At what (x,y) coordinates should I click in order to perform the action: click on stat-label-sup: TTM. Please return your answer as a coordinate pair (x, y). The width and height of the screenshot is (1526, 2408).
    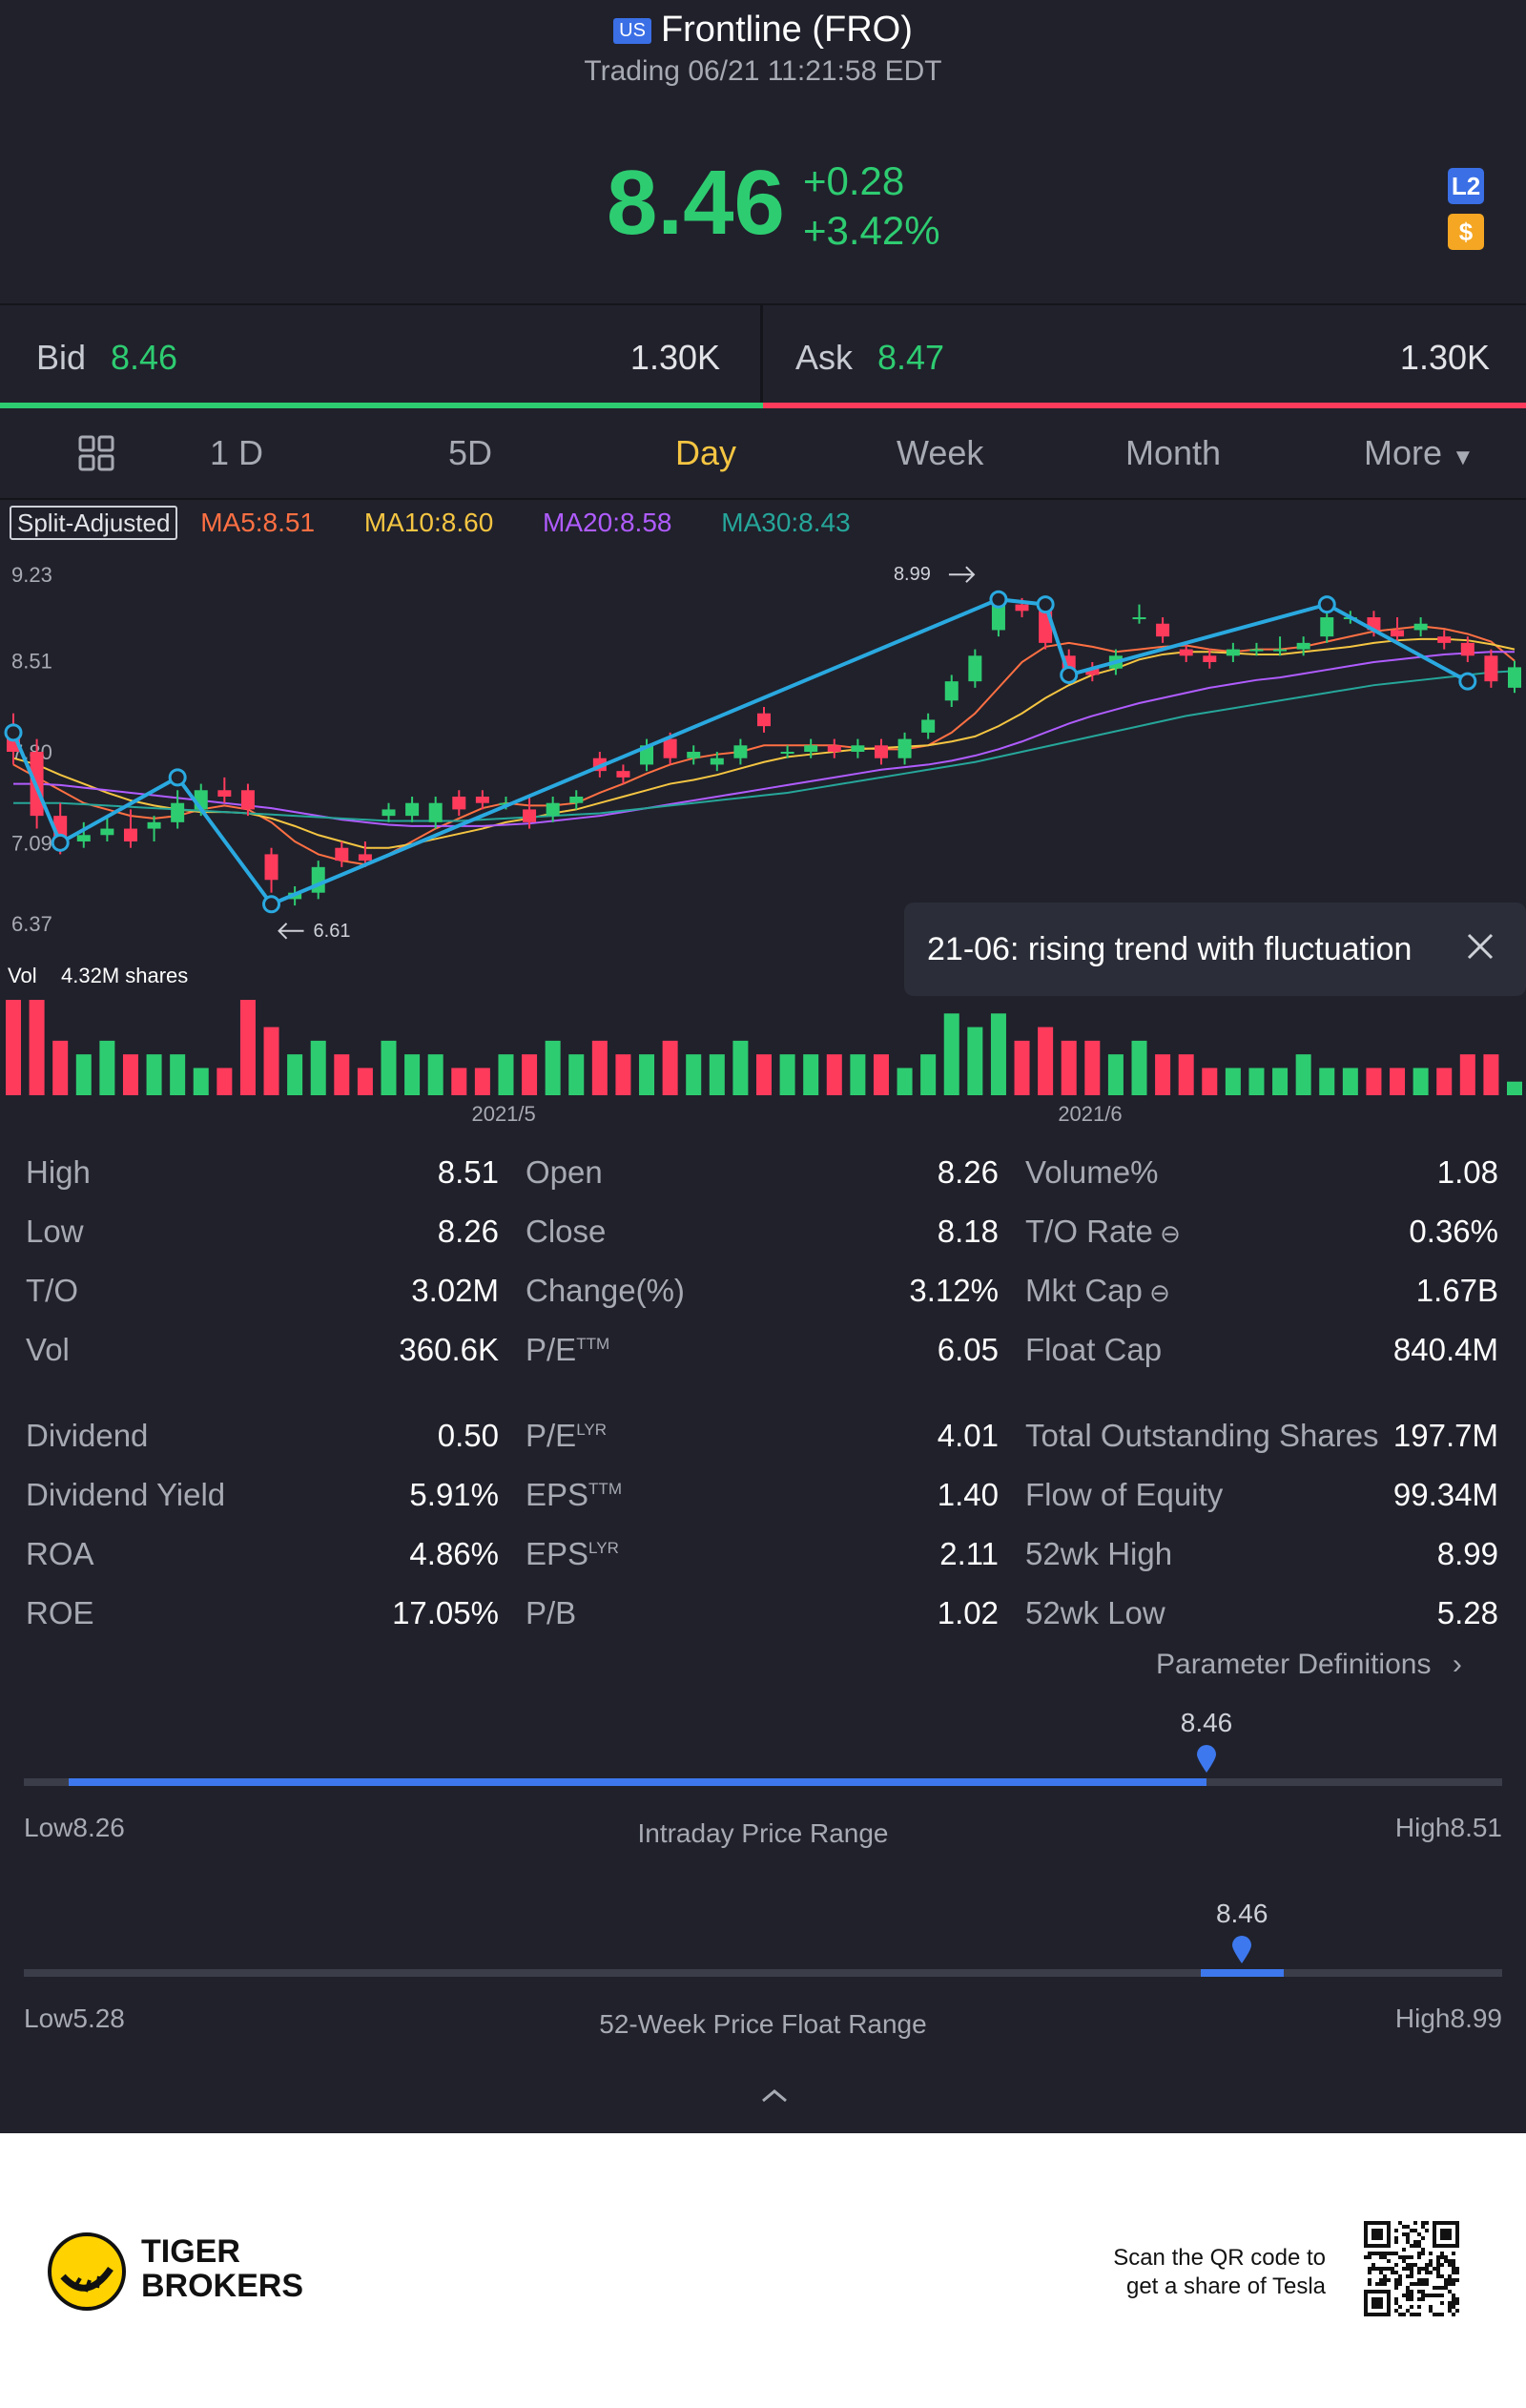
    Looking at the image, I should click on (605, 1489).